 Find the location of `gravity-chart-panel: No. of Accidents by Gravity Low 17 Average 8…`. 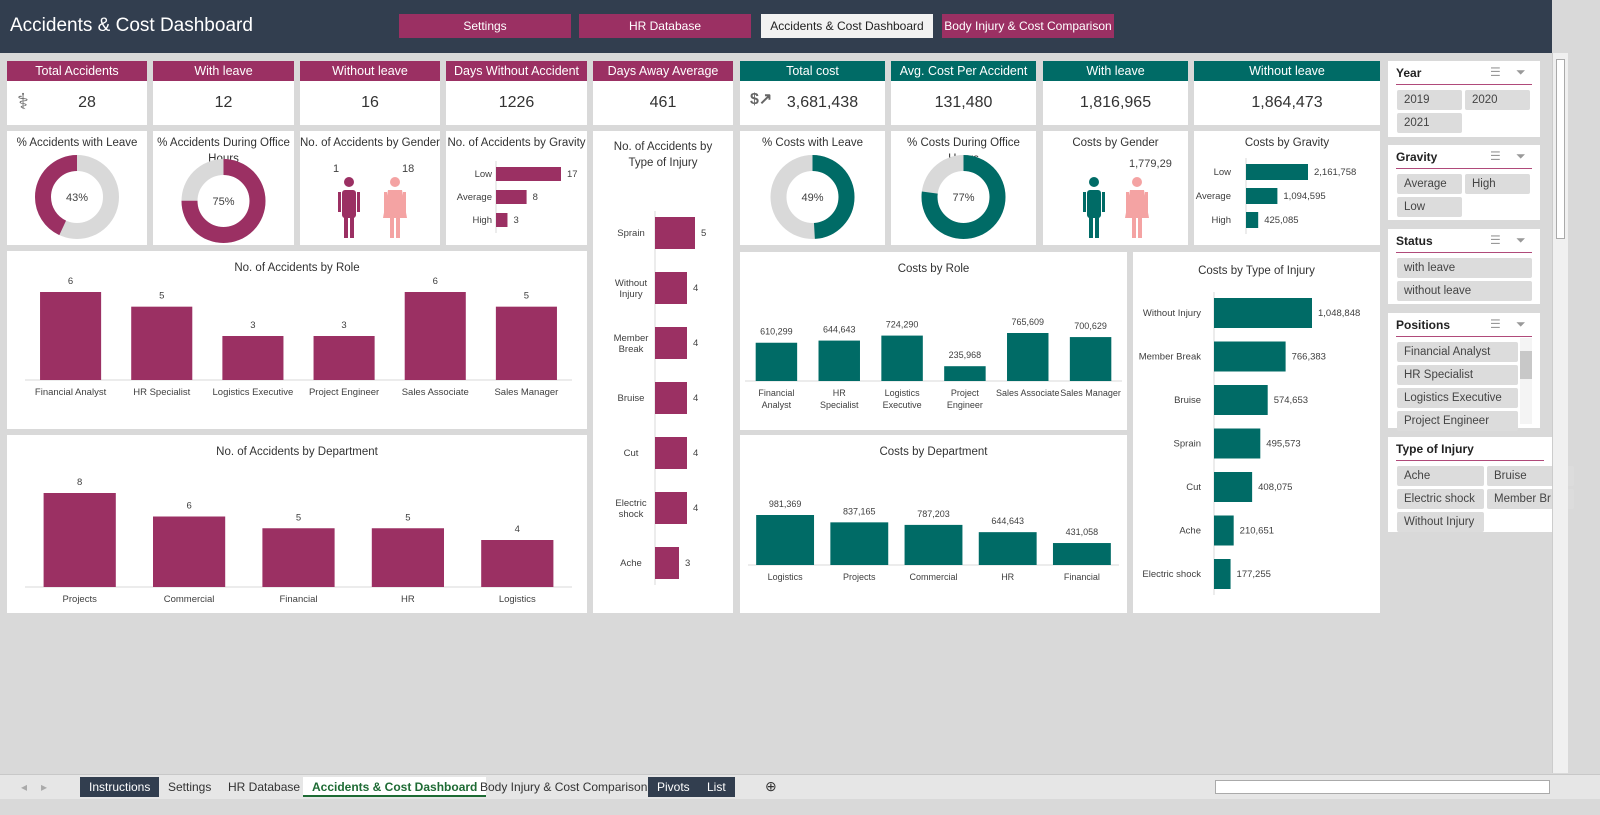

gravity-chart-panel: No. of Accidents by Gravity Low 17 Average 8… is located at coordinates (516, 188).